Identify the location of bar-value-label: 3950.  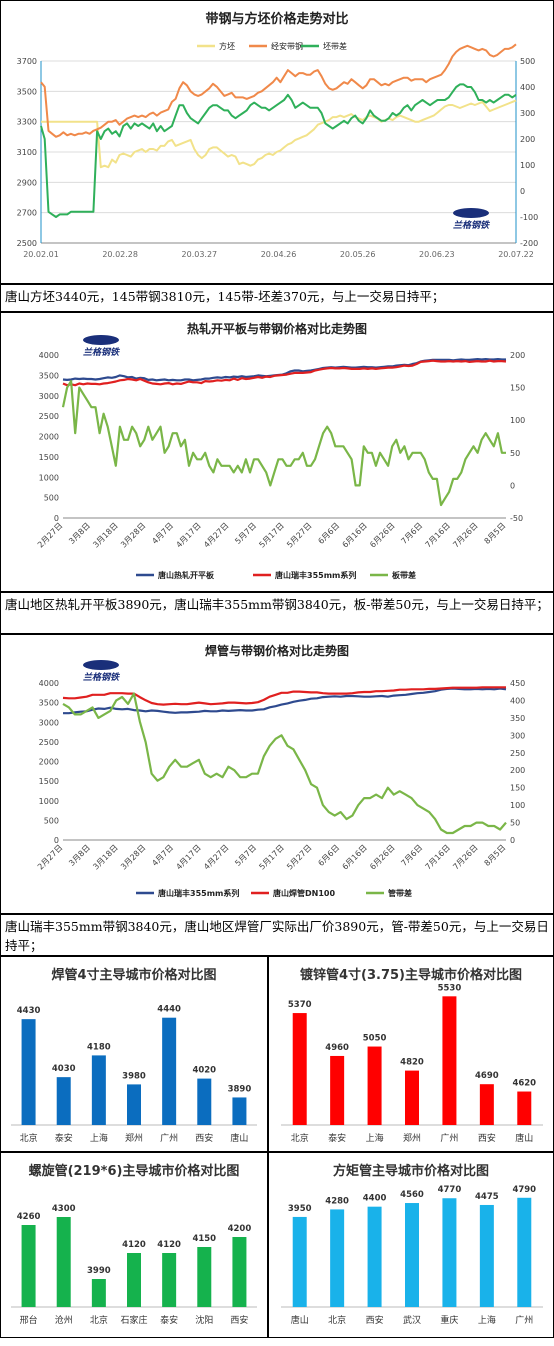
(300, 1209).